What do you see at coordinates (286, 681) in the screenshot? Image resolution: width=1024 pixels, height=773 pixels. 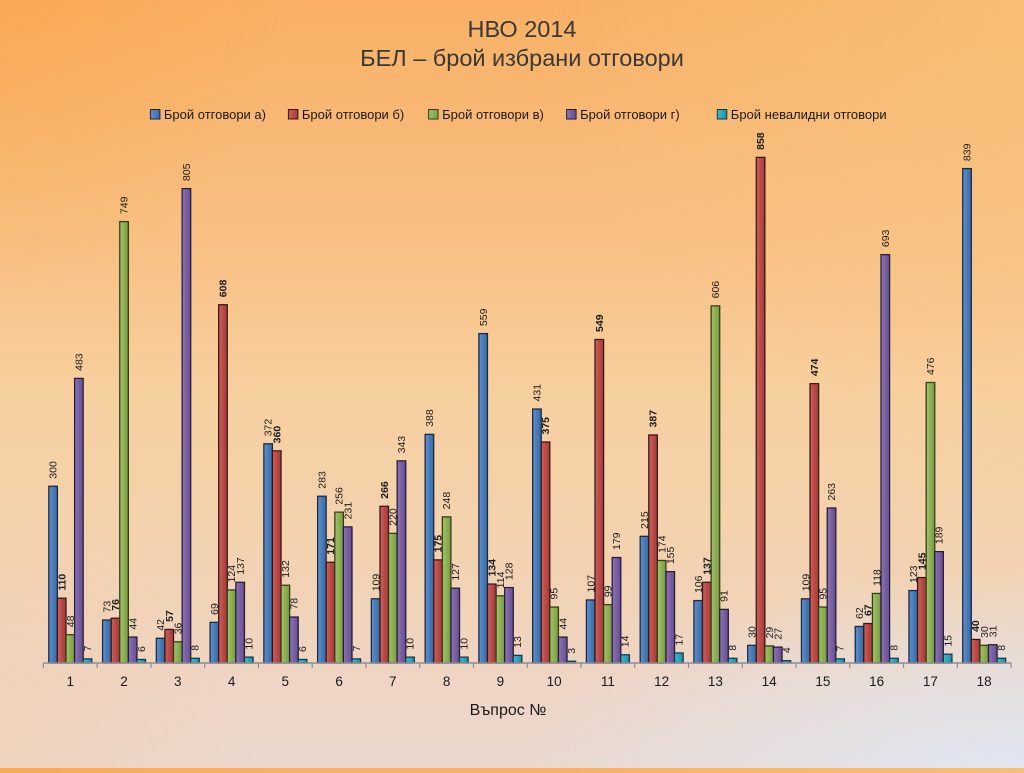 I see `svg-text: 5` at bounding box center [286, 681].